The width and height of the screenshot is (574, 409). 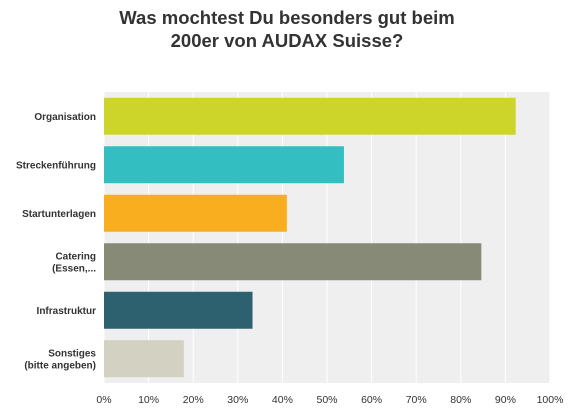 What do you see at coordinates (371, 400) in the screenshot?
I see `x-tick-label: 60%` at bounding box center [371, 400].